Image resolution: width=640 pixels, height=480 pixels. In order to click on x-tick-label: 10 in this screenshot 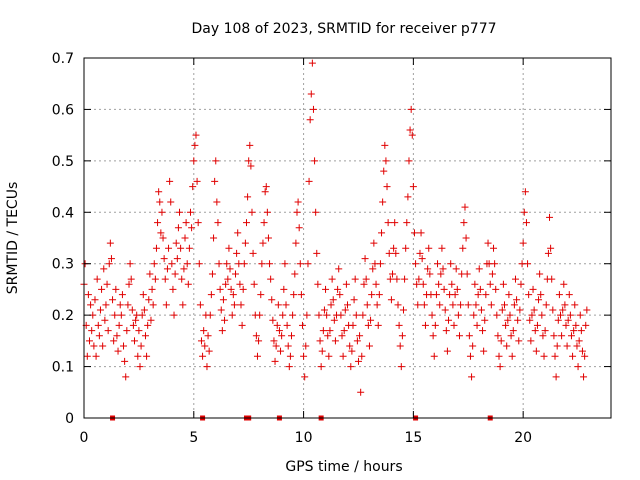, I will do `click(304, 438)`.